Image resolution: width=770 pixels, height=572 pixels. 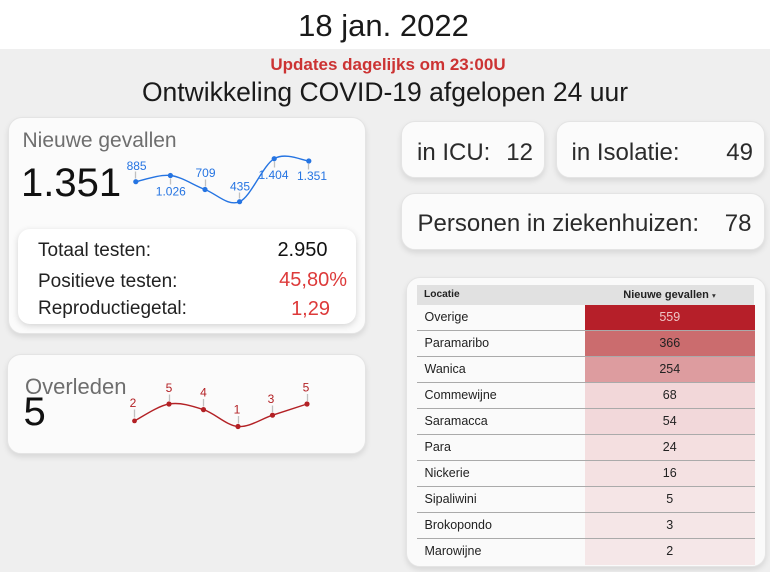 I want to click on svg-text: 4, so click(x=203, y=393).